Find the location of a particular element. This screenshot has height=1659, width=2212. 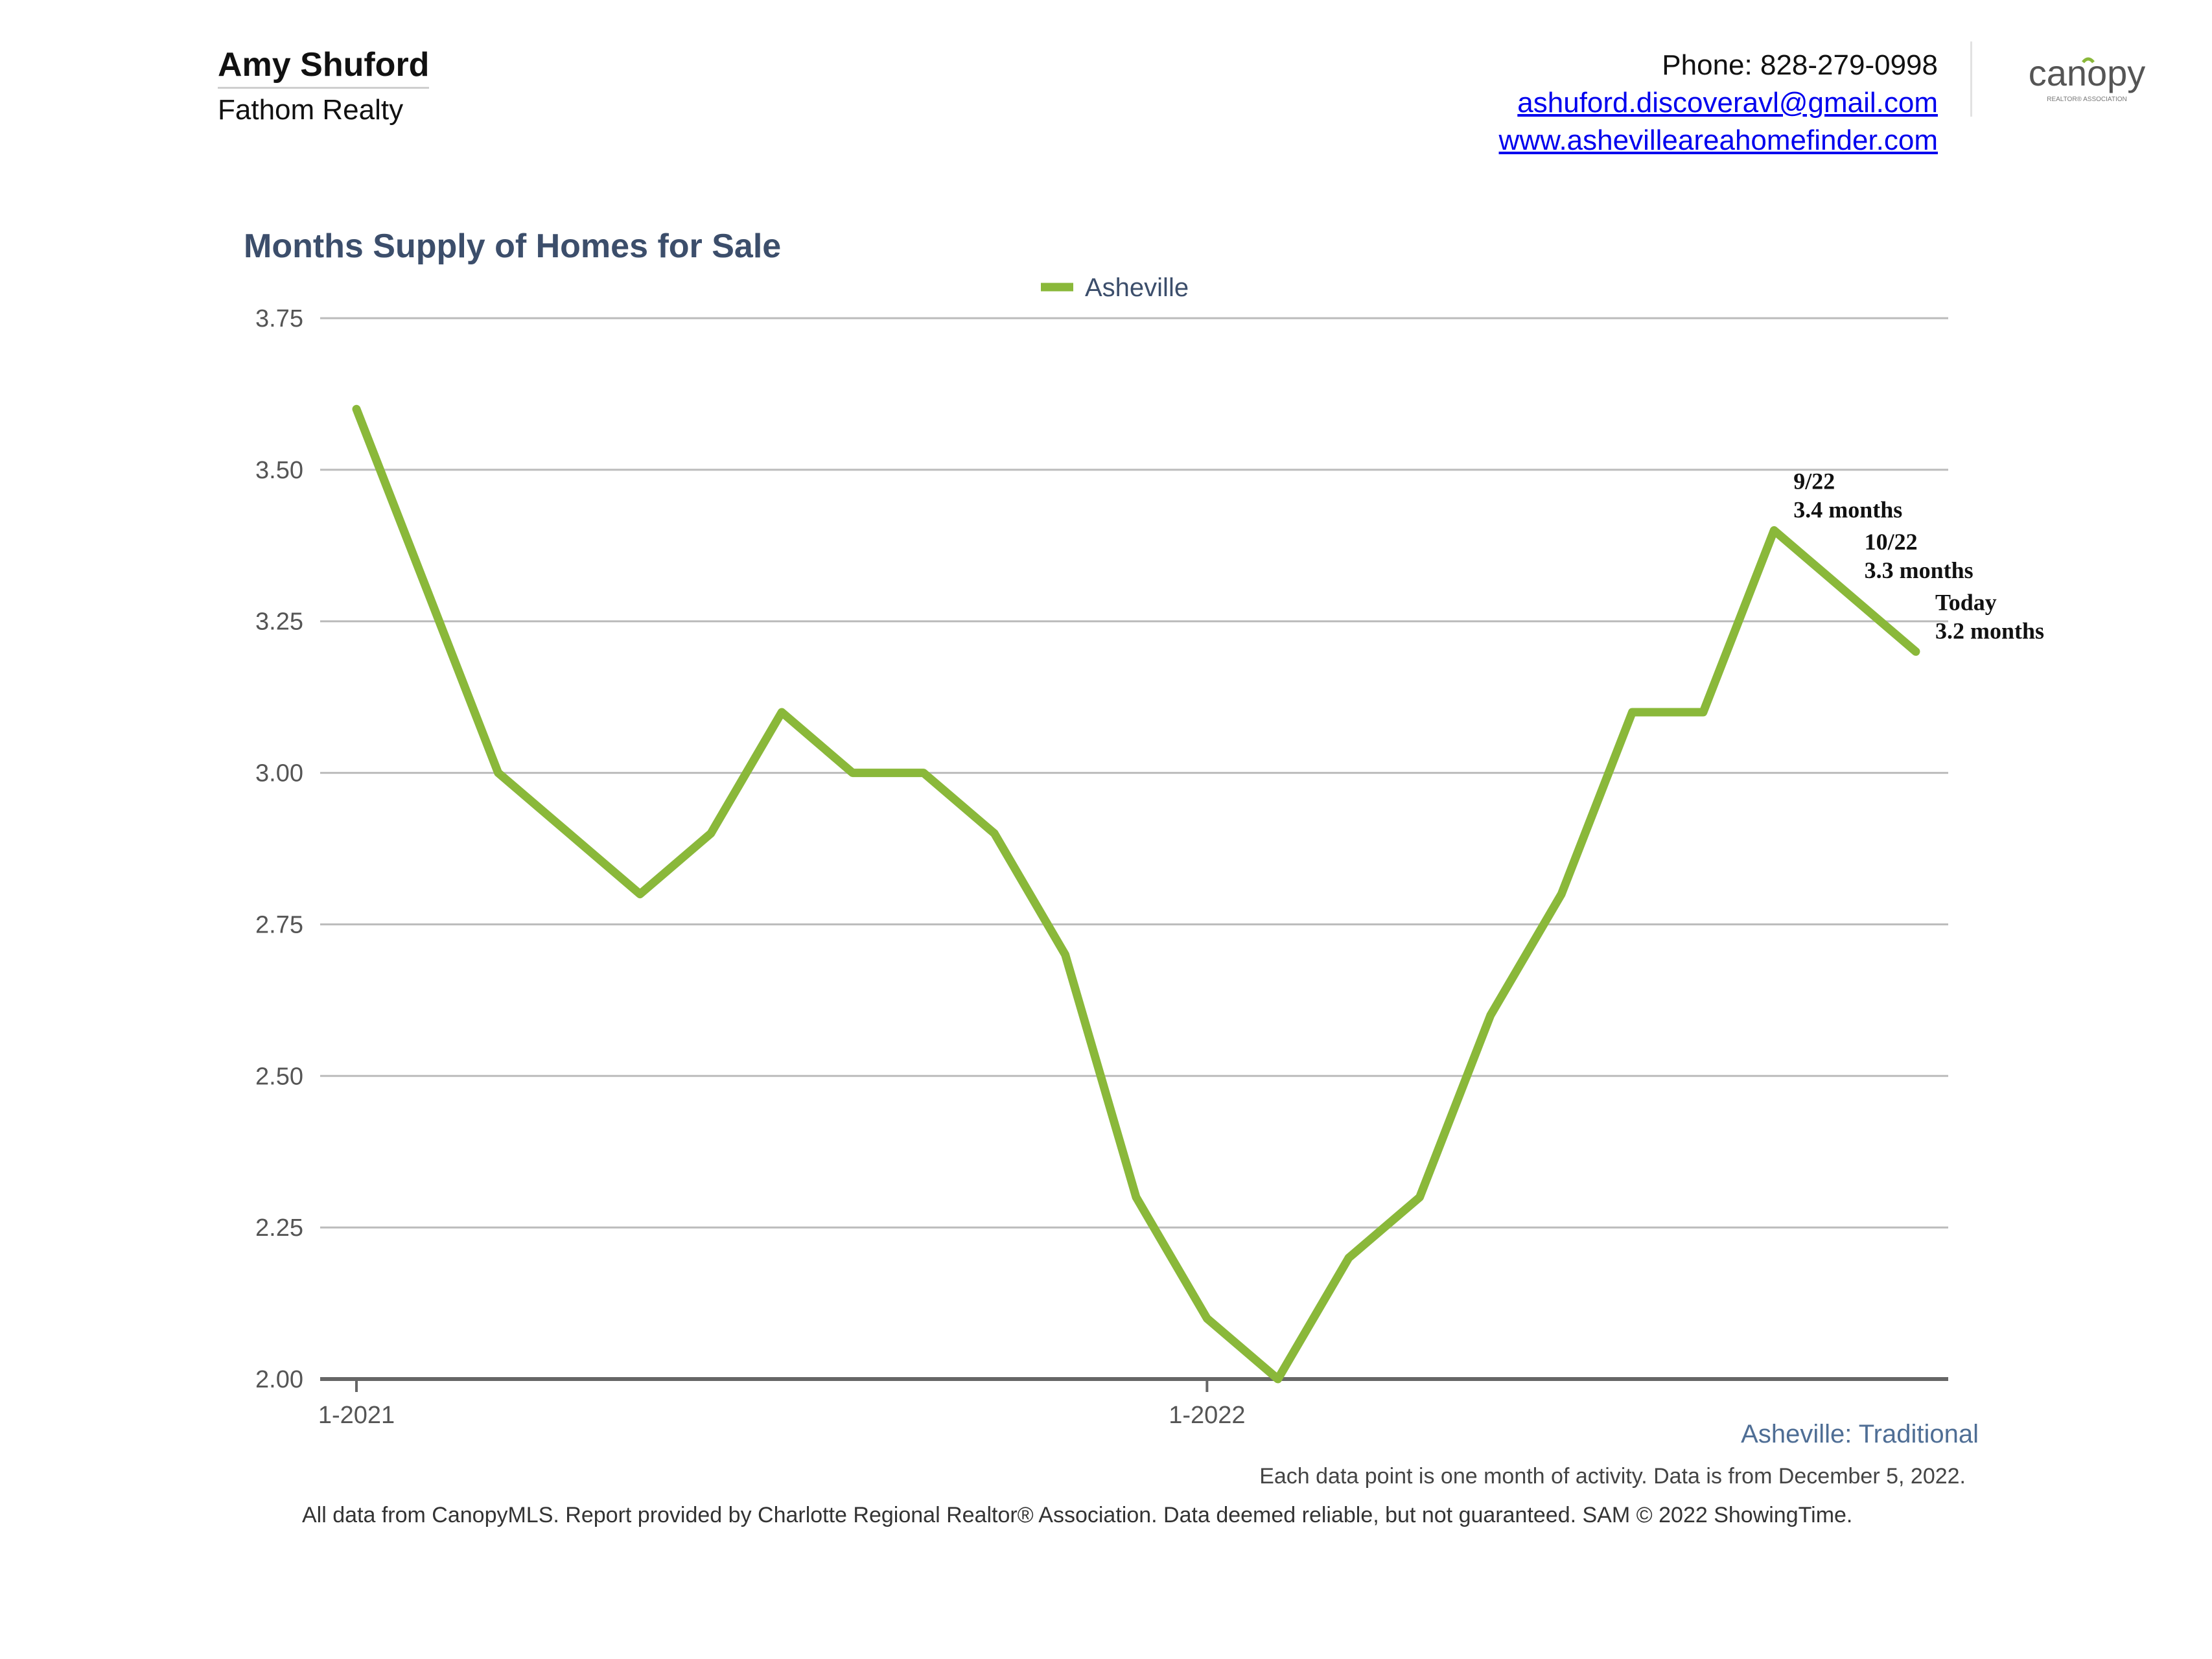

annotation-label: Today is located at coordinates (1966, 602).